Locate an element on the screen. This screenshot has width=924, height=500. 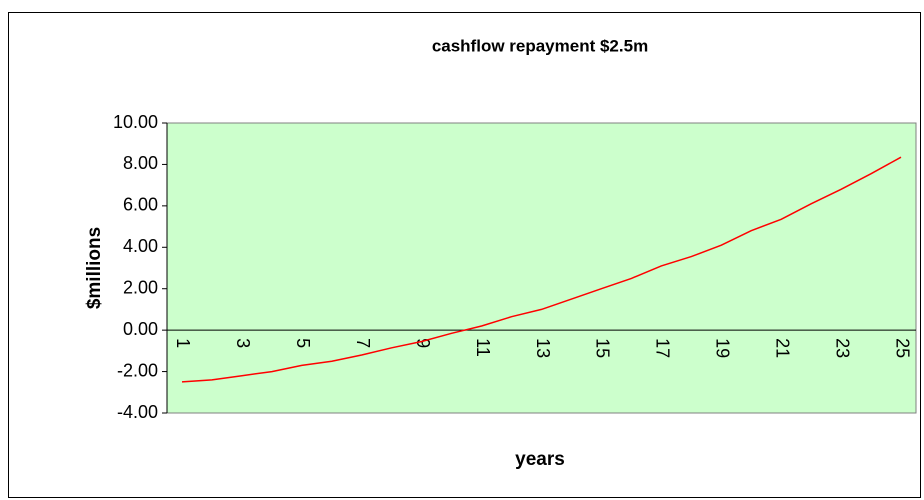
x-tick-label: 3 is located at coordinates (243, 343).